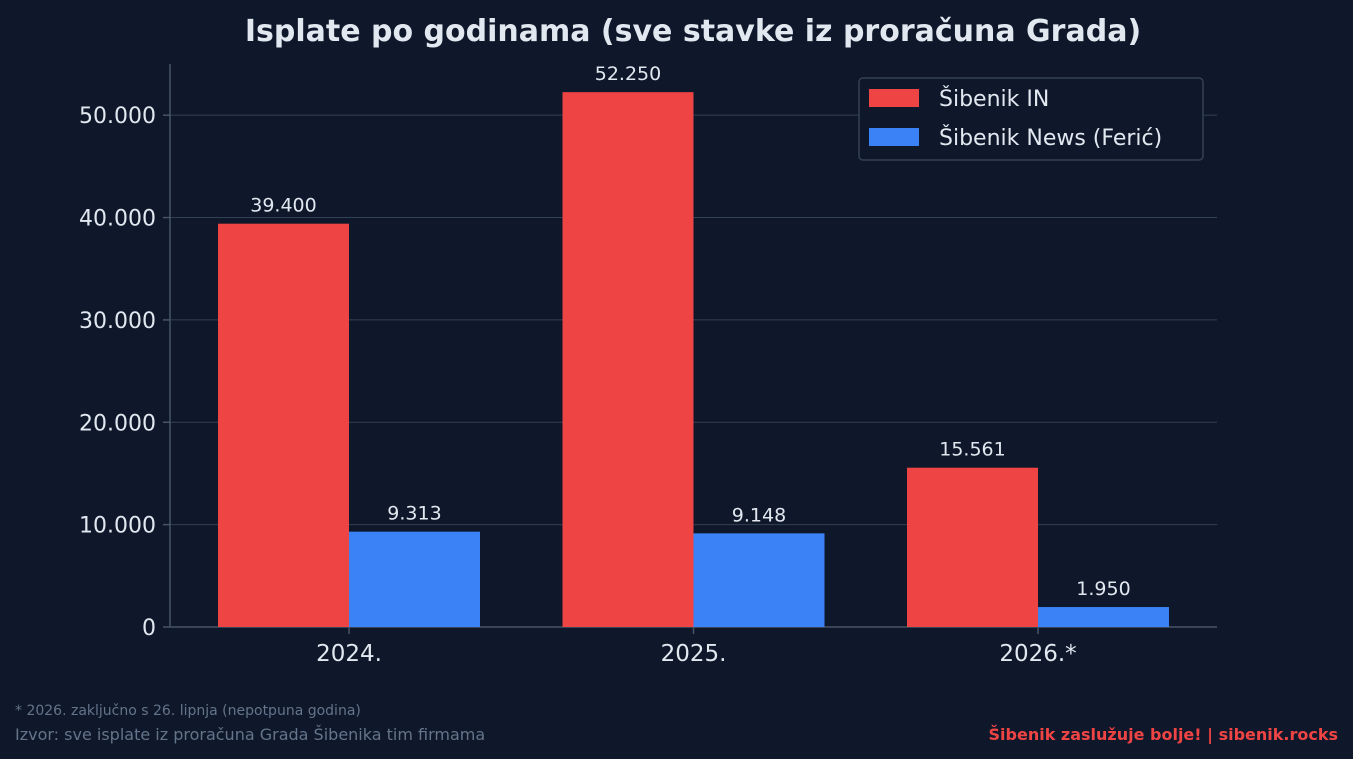 The height and width of the screenshot is (759, 1353). Describe the element at coordinates (894, 137) in the screenshot. I see `legend-swatch-sibenik-news` at that location.